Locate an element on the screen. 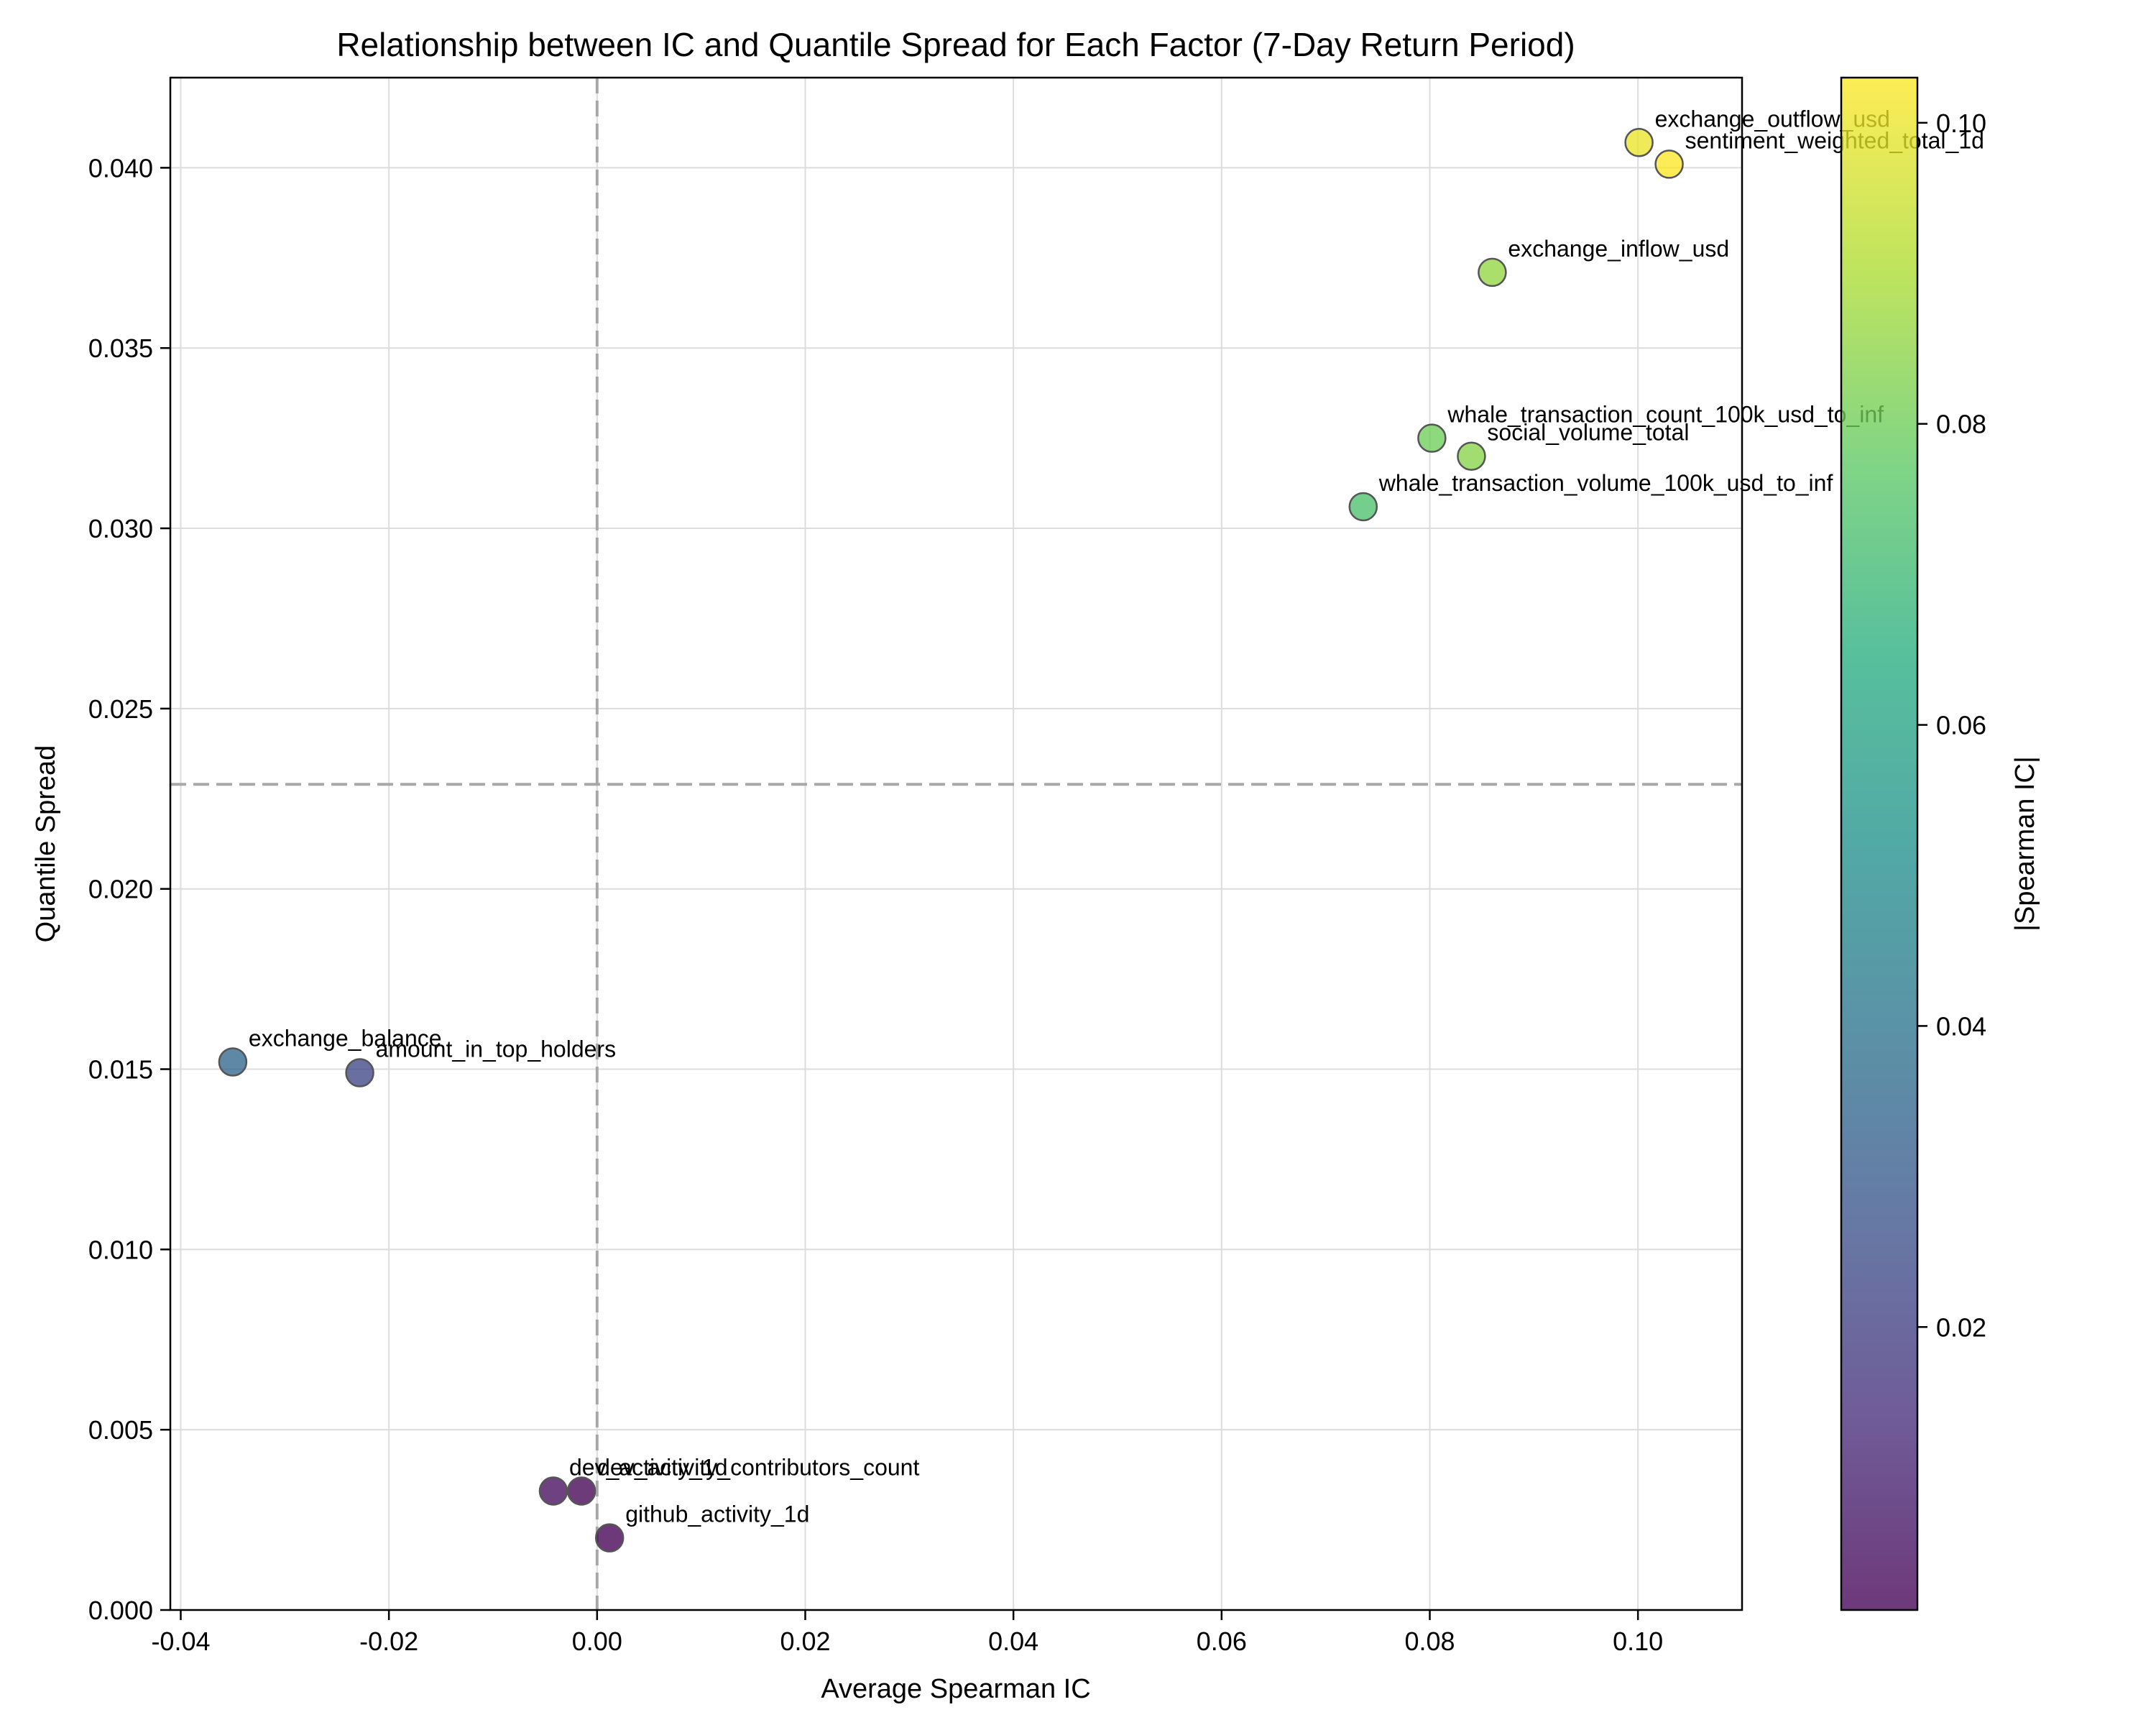 This screenshot has height=1725, width=2156. colorbar-ticks: 0.02 0.04 0.06 0.08 0.10 is located at coordinates (1951, 725).